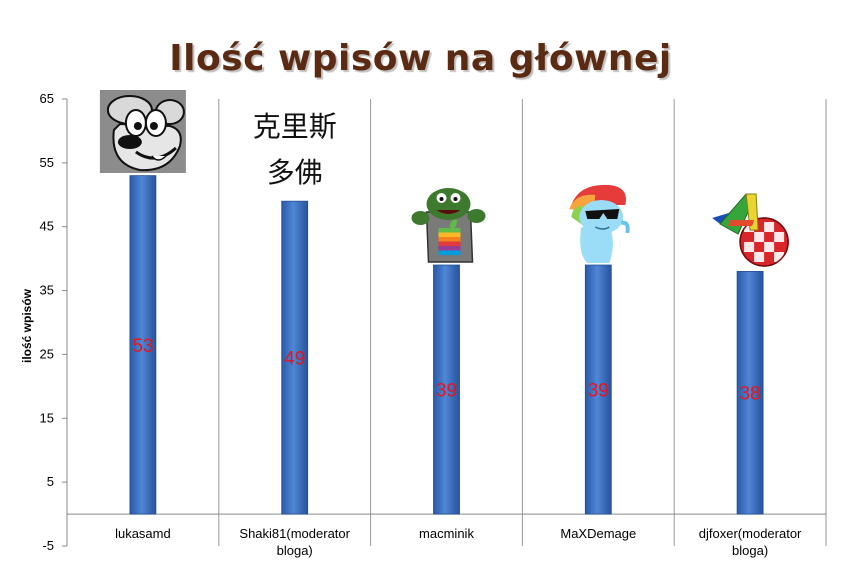 This screenshot has height=569, width=841. What do you see at coordinates (295, 126) in the screenshot?
I see `svg-text: 克里斯` at bounding box center [295, 126].